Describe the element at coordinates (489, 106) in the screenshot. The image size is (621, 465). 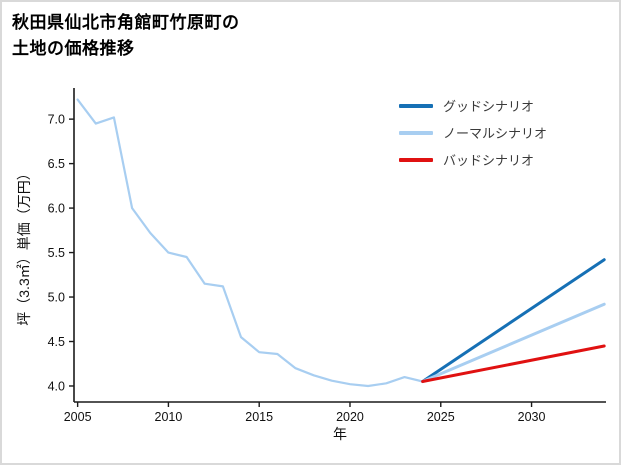
I see `legend-label-good: グッドシナリオ` at that location.